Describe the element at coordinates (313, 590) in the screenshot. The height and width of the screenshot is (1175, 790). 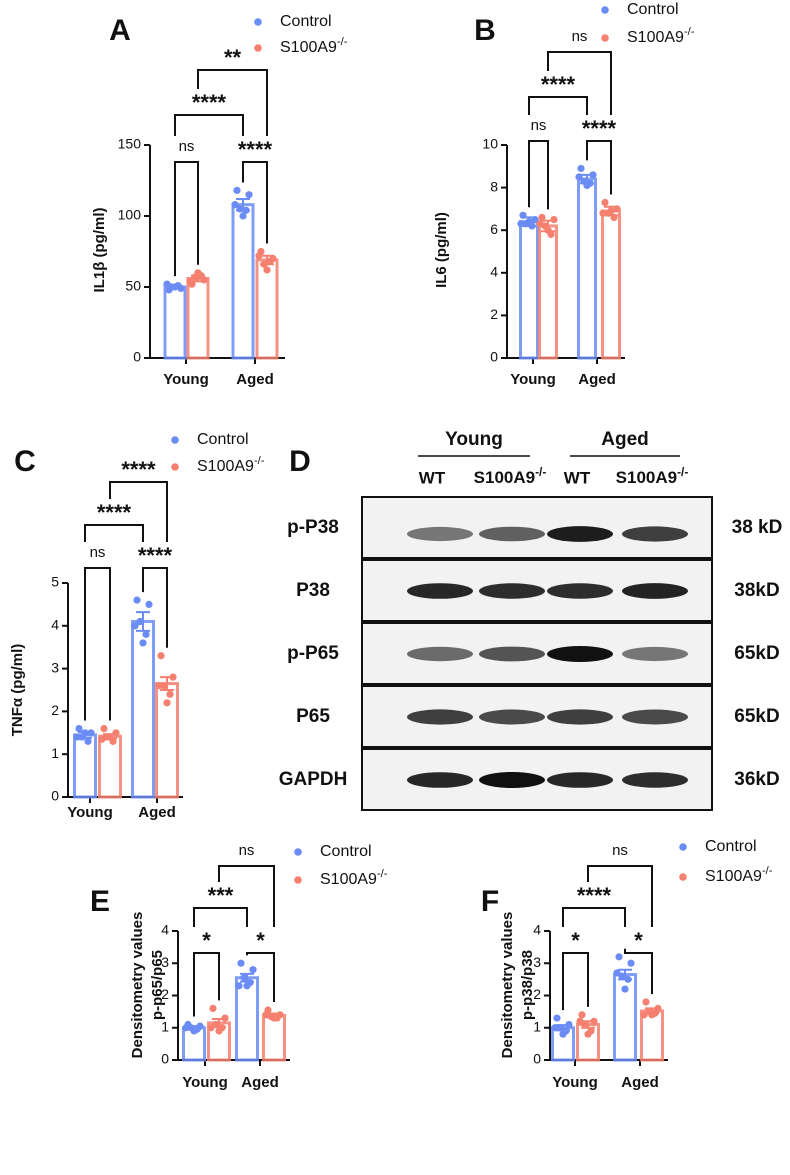
I see `protein-label: P38` at that location.